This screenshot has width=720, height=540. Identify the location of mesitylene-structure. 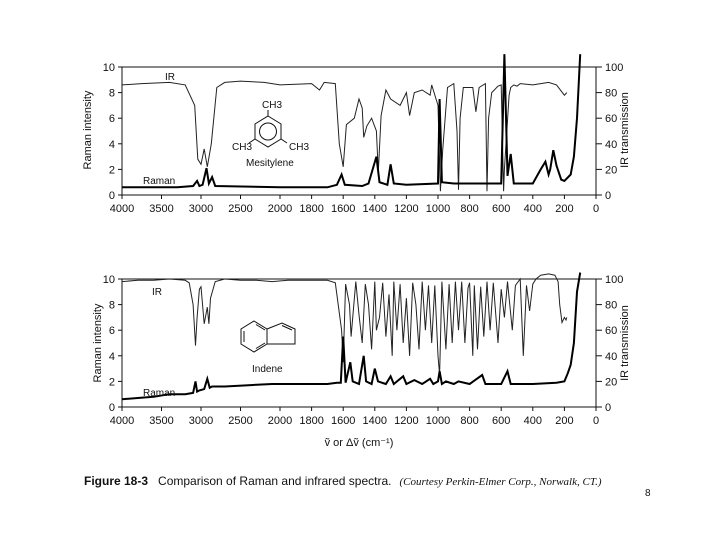
(268, 129).